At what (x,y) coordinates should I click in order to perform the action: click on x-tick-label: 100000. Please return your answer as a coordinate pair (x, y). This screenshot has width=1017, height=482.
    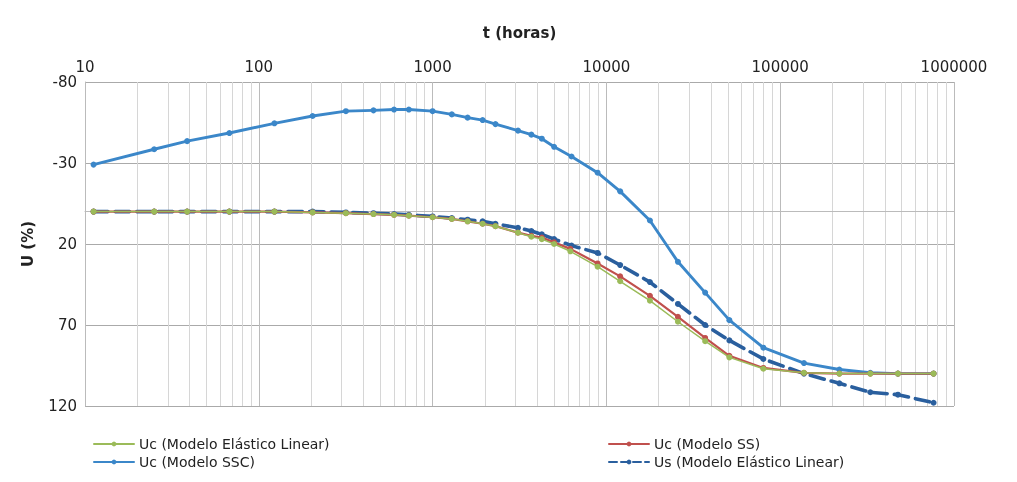
    Looking at the image, I should click on (780, 66).